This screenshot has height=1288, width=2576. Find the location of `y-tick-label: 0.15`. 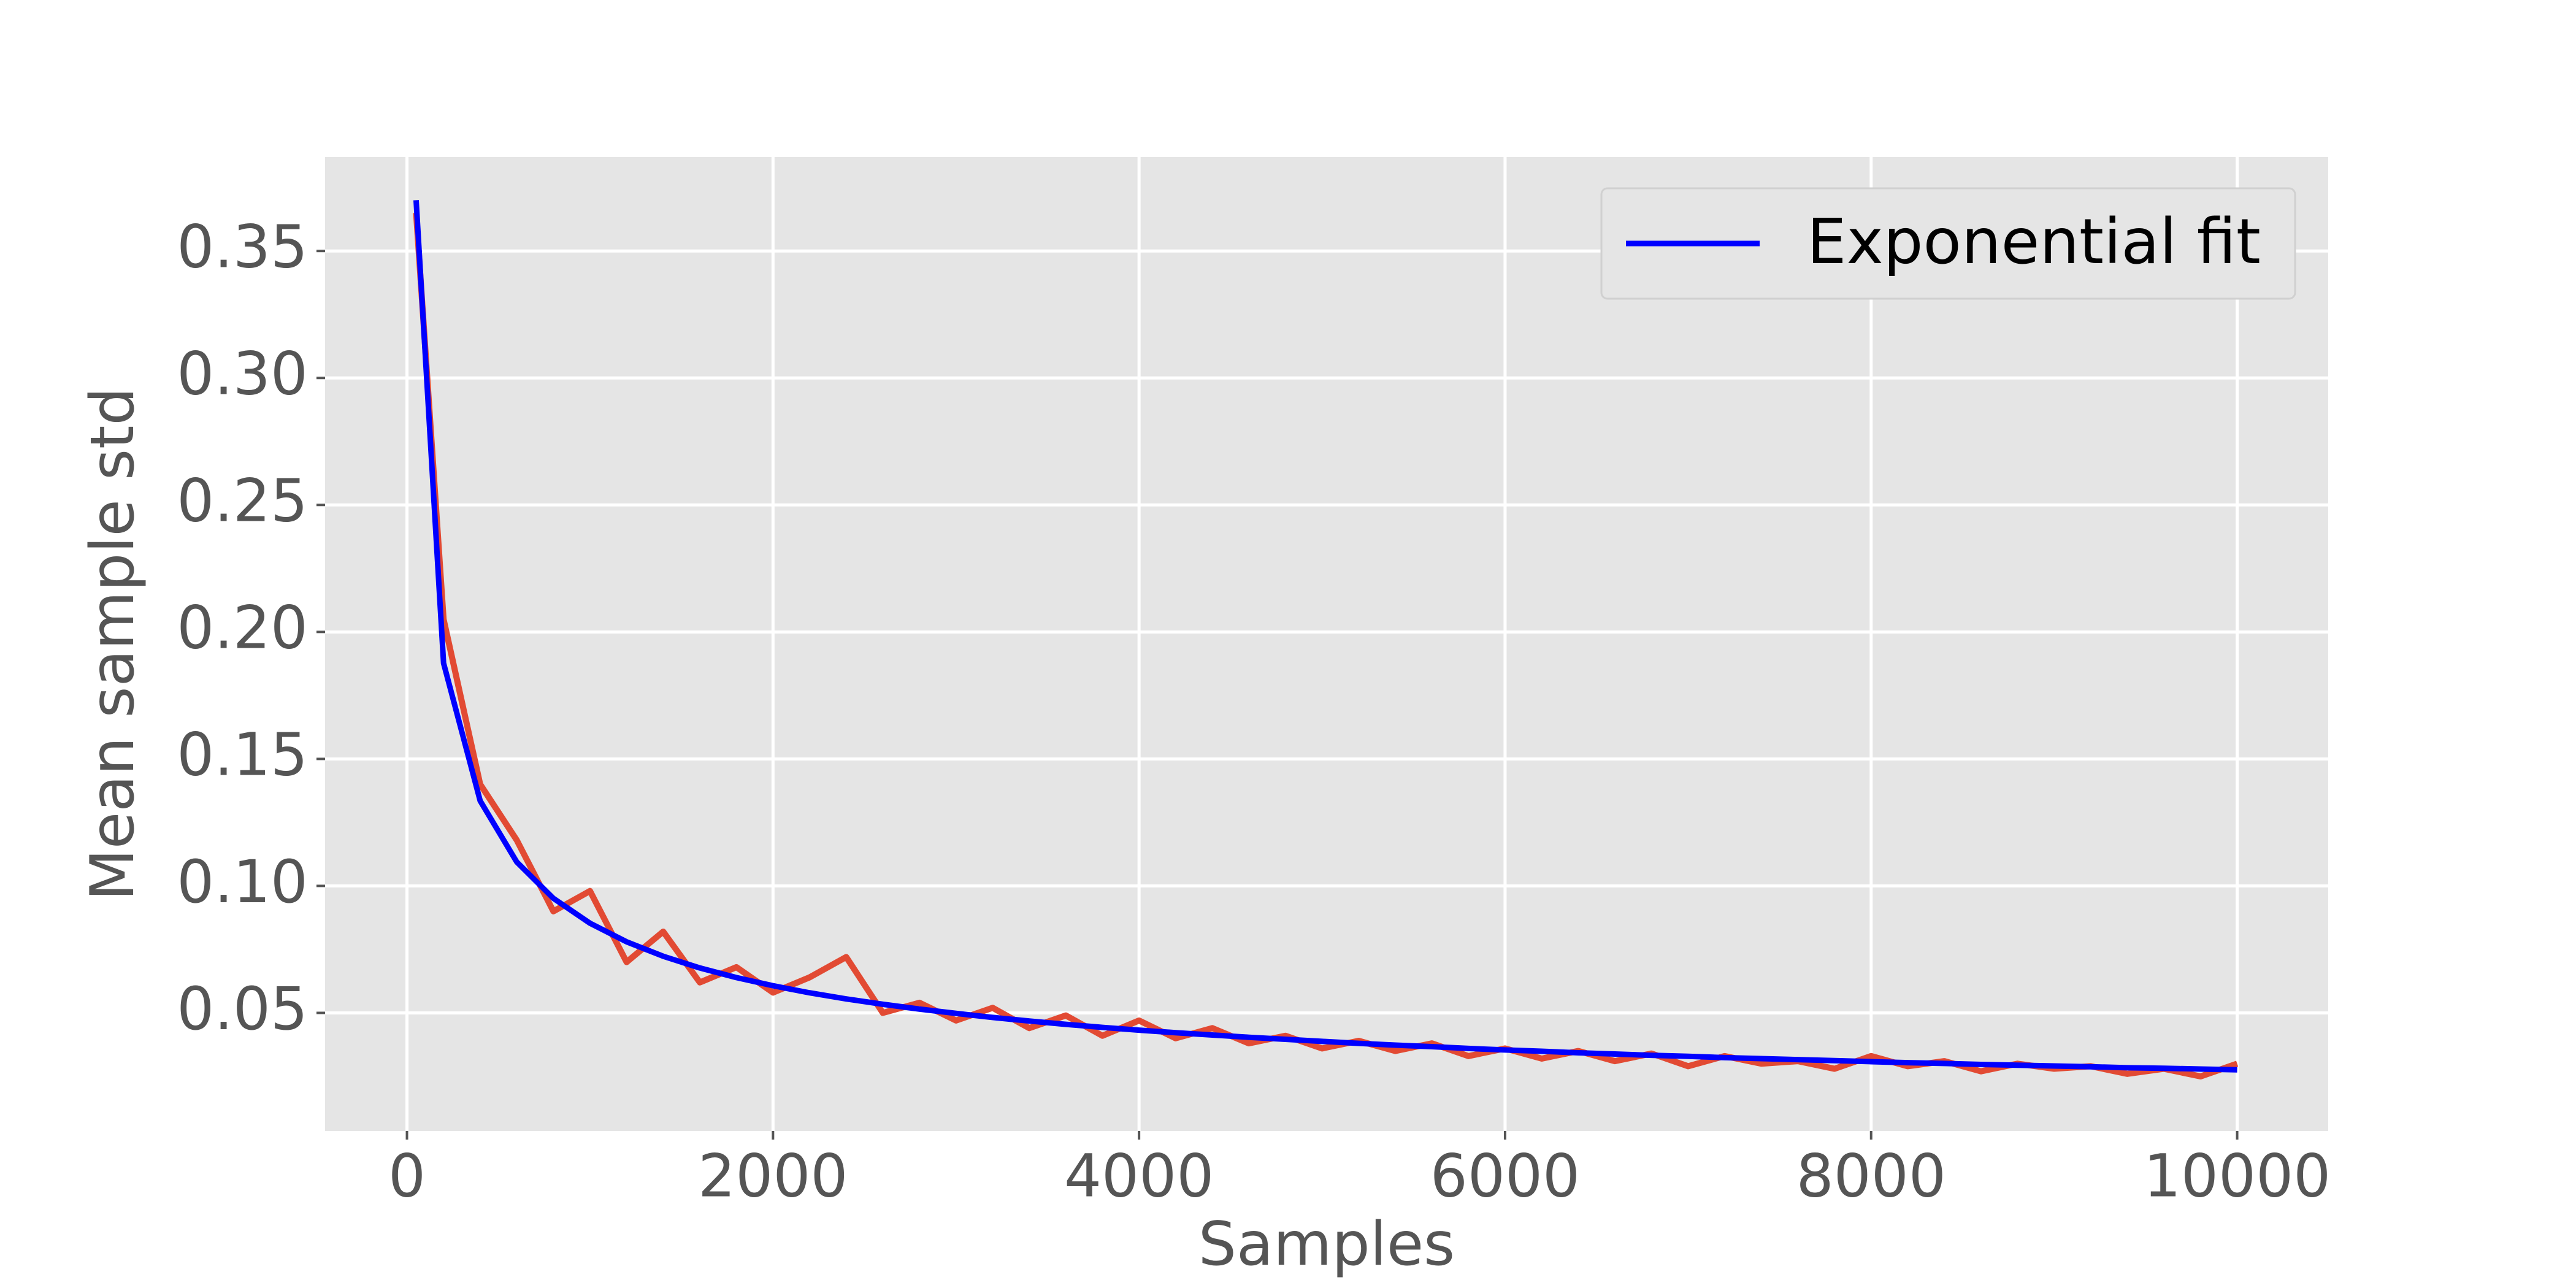

y-tick-label: 0.15 is located at coordinates (242, 755).